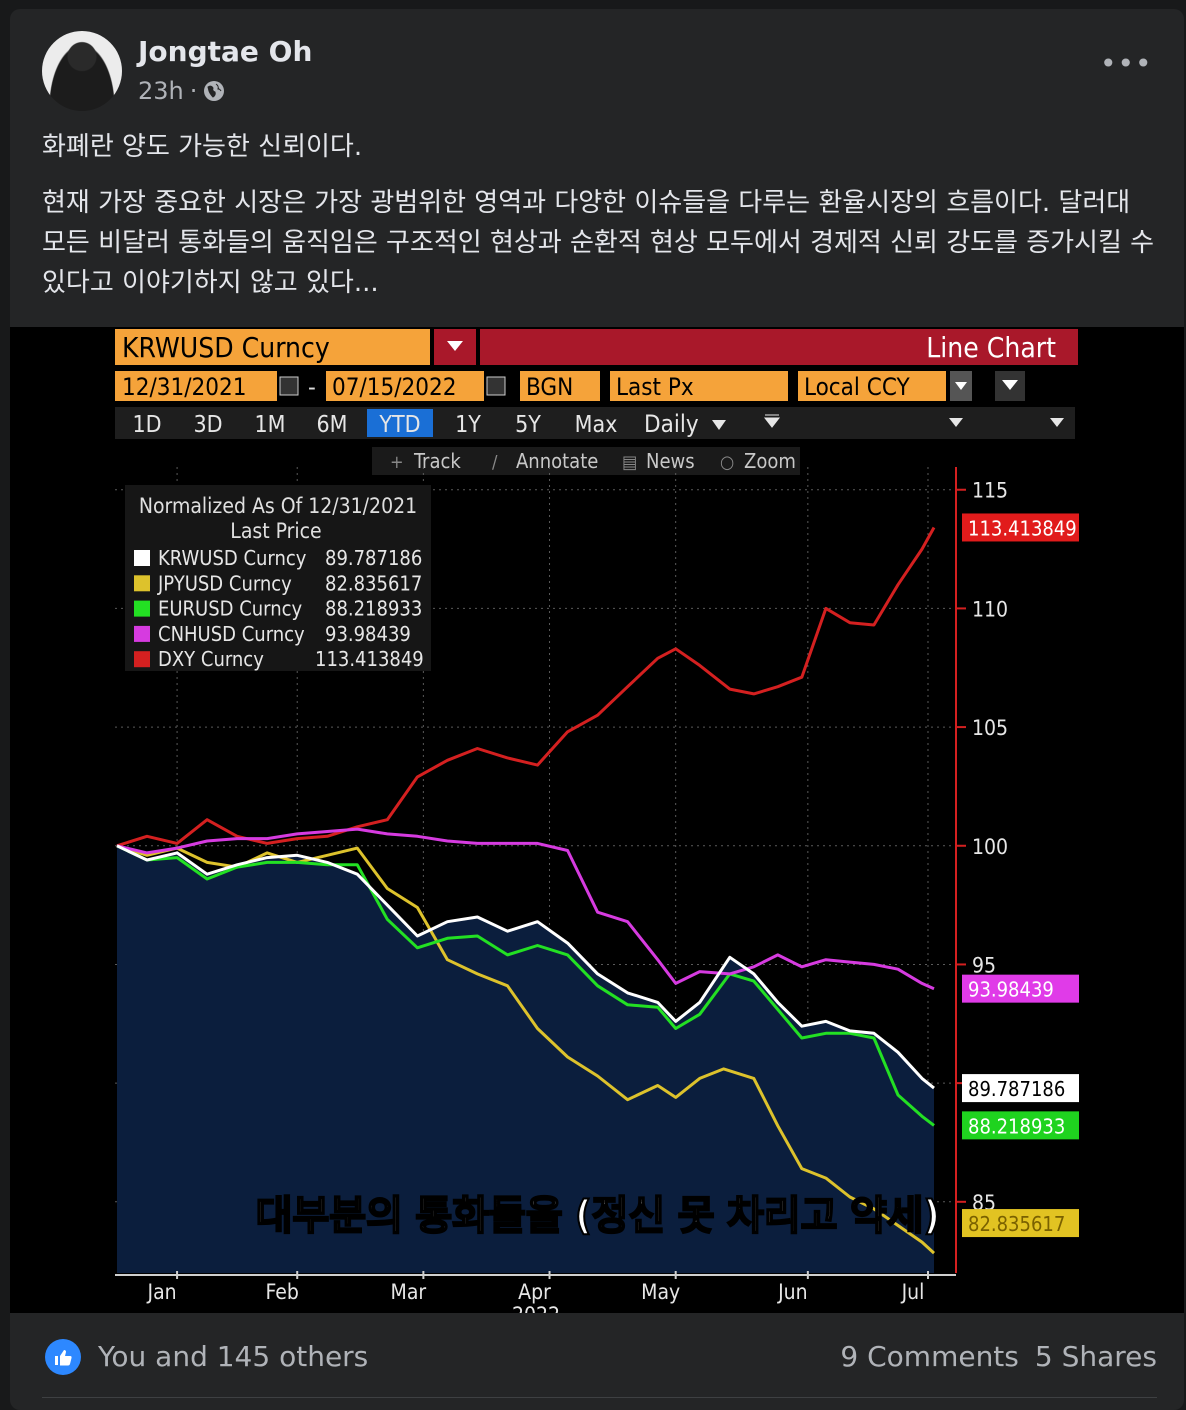 The width and height of the screenshot is (1186, 1410). What do you see at coordinates (1016, 1224) in the screenshot?
I see `last-value-label: 82.835617` at bounding box center [1016, 1224].